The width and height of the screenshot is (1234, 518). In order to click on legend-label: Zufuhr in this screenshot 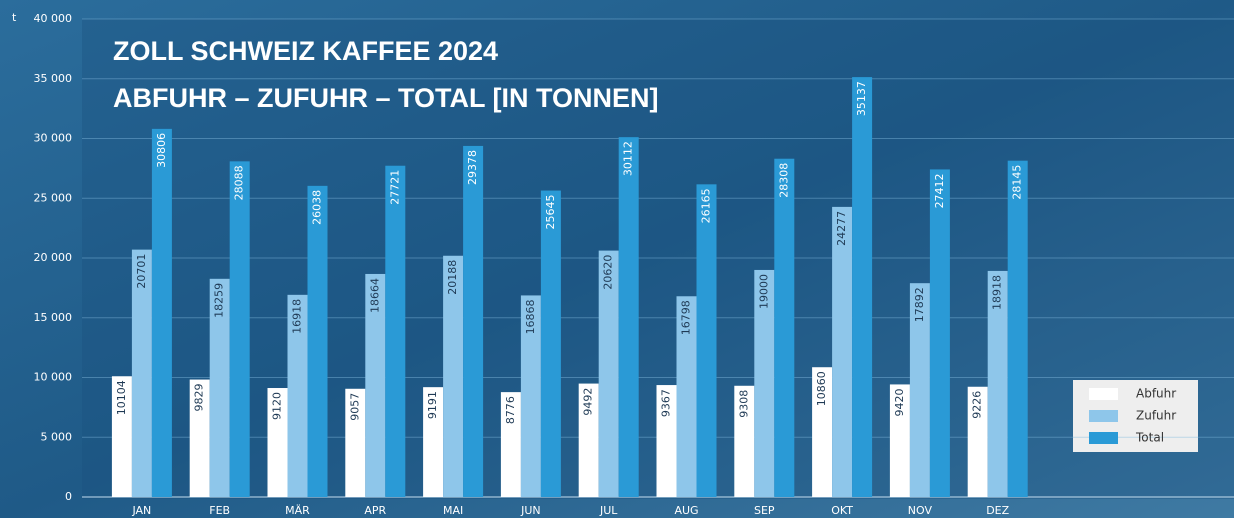, I will do `click(1156, 416)`.